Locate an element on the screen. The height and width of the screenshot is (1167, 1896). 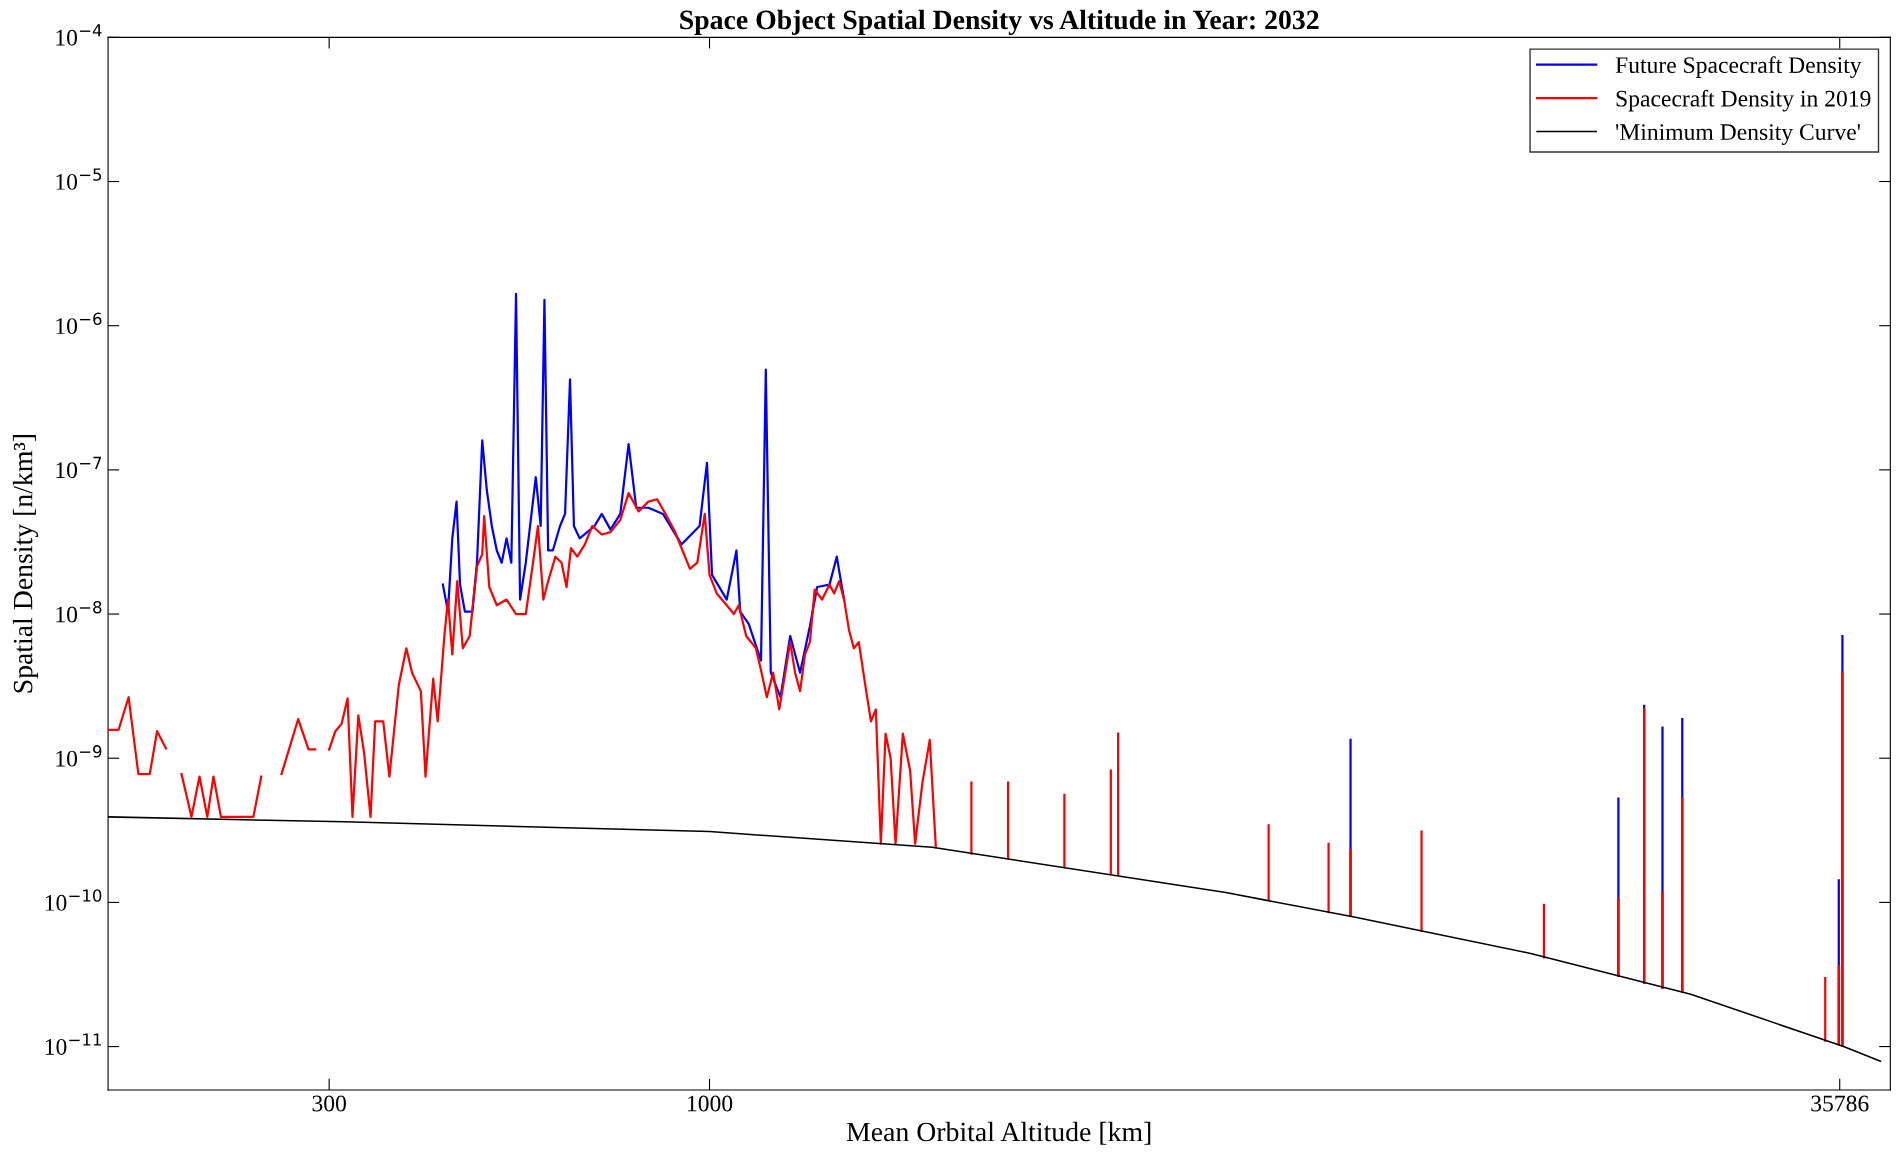
y-tick-label: 10$^{−11}$ is located at coordinates (73, 1044).